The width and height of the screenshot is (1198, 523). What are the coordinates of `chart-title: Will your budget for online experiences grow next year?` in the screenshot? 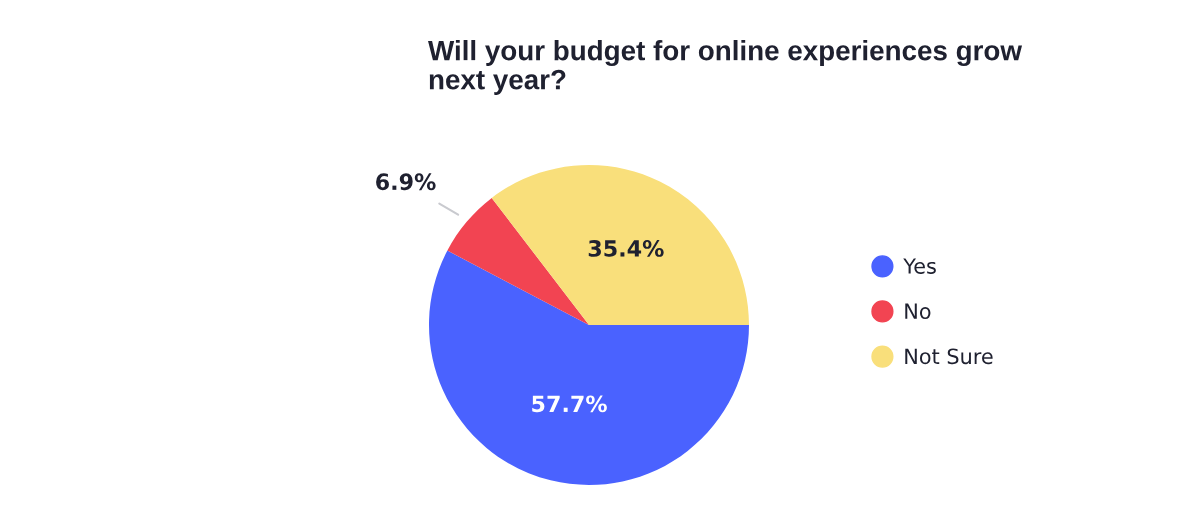 It's located at (725, 67).